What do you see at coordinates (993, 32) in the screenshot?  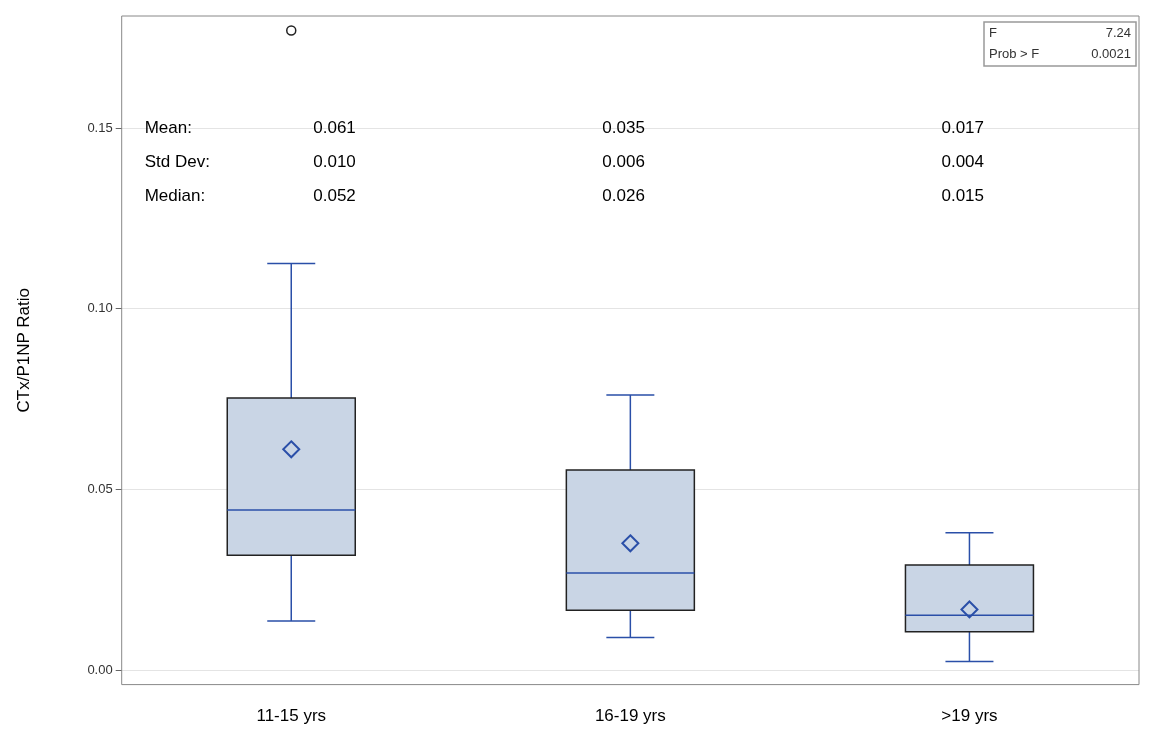 I see `annotation: F` at bounding box center [993, 32].